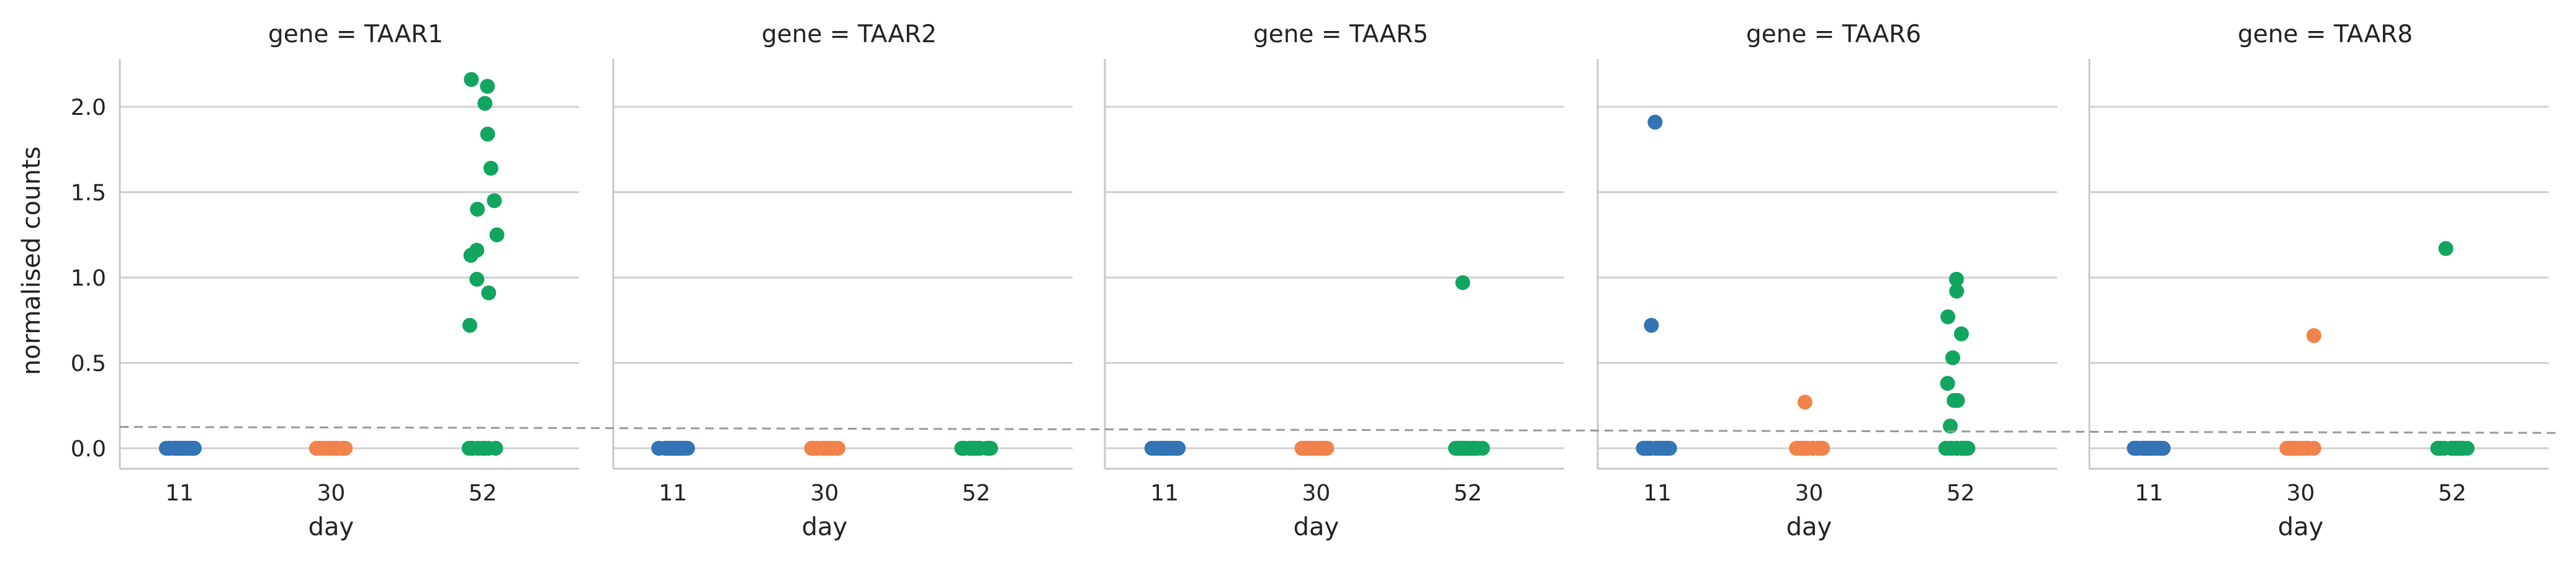 Image resolution: width=2576 pixels, height=583 pixels. I want to click on y-tick-label: 0.0, so click(88, 449).